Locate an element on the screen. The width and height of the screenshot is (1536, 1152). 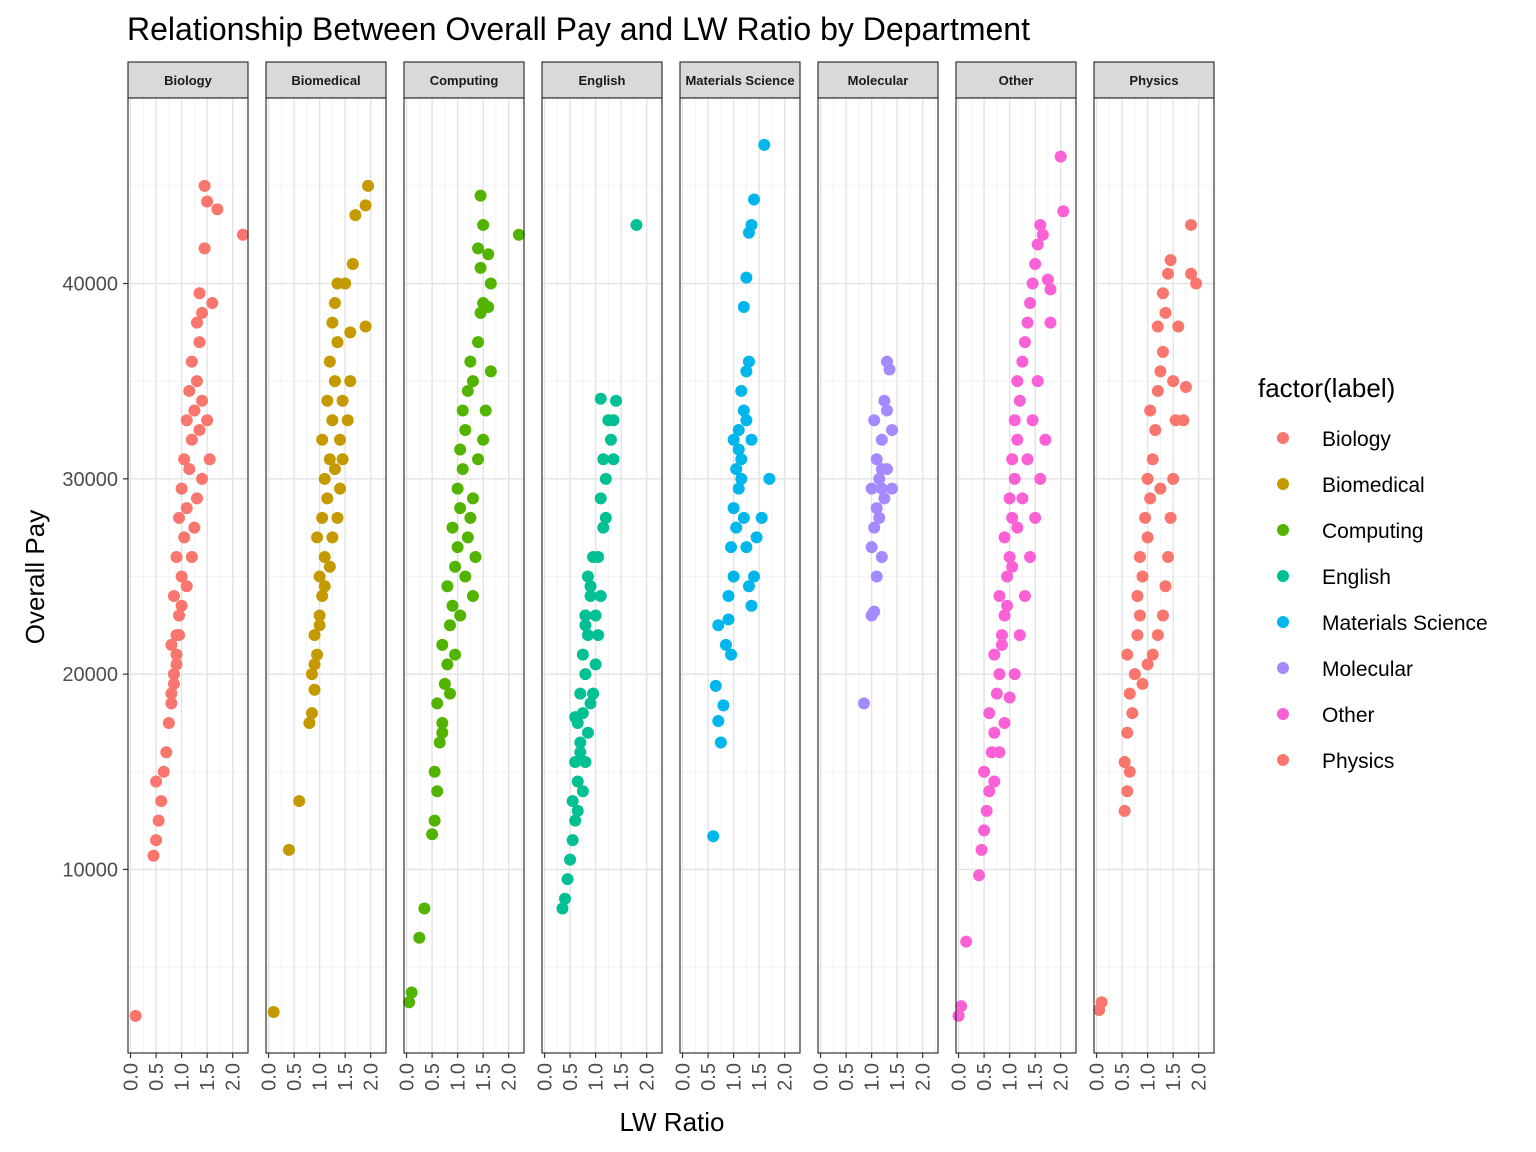
legend-label: Computing is located at coordinates (1373, 531).